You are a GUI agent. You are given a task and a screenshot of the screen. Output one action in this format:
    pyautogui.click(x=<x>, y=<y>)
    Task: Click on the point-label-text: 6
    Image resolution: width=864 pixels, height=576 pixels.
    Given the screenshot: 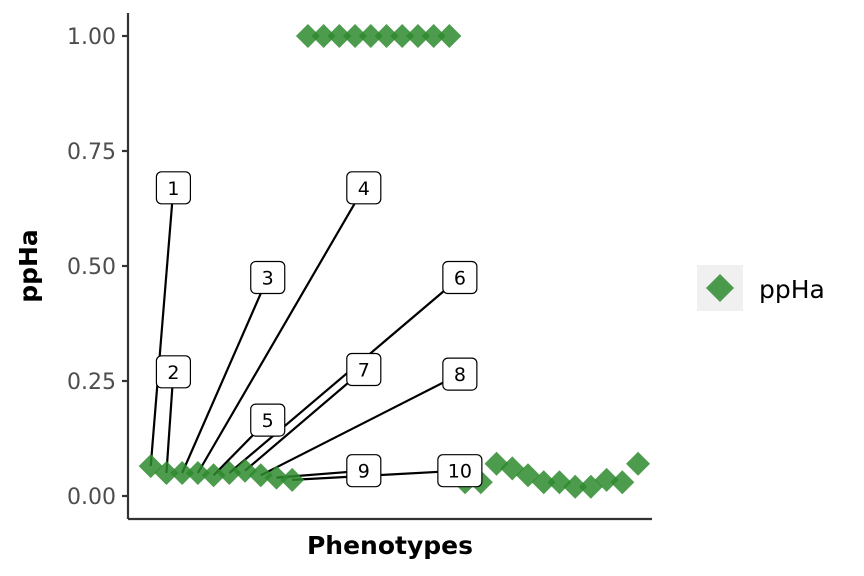 What is the action you would take?
    pyautogui.click(x=460, y=279)
    